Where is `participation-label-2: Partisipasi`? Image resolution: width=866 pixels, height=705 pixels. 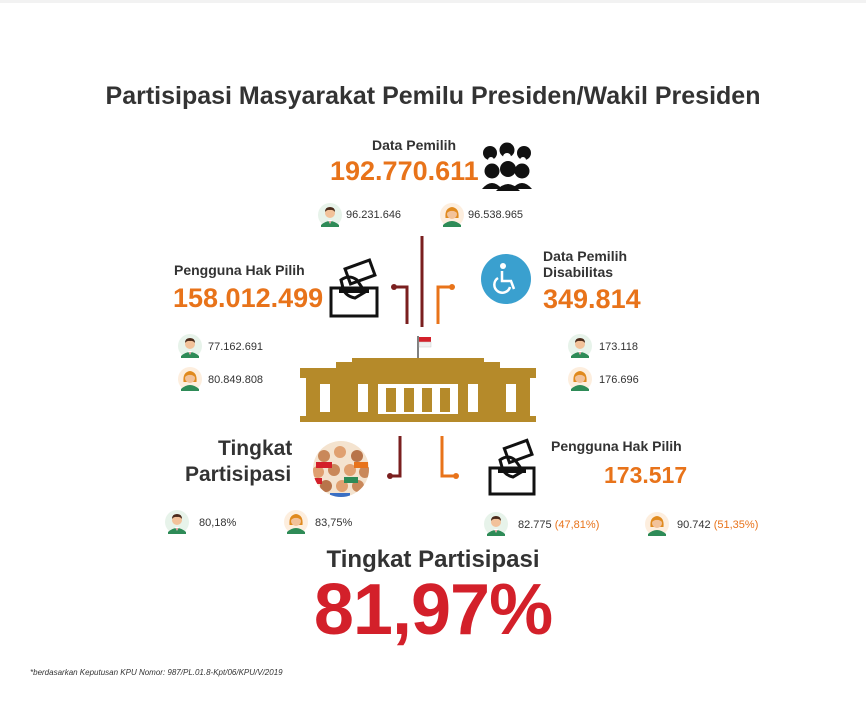
participation-label-2: Partisipasi is located at coordinates (238, 474).